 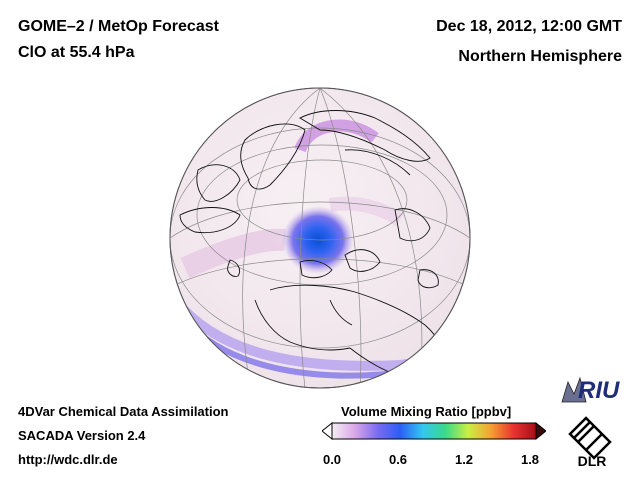 What do you see at coordinates (366, 211) in the screenshot?
I see `clo-tongue-east` at bounding box center [366, 211].